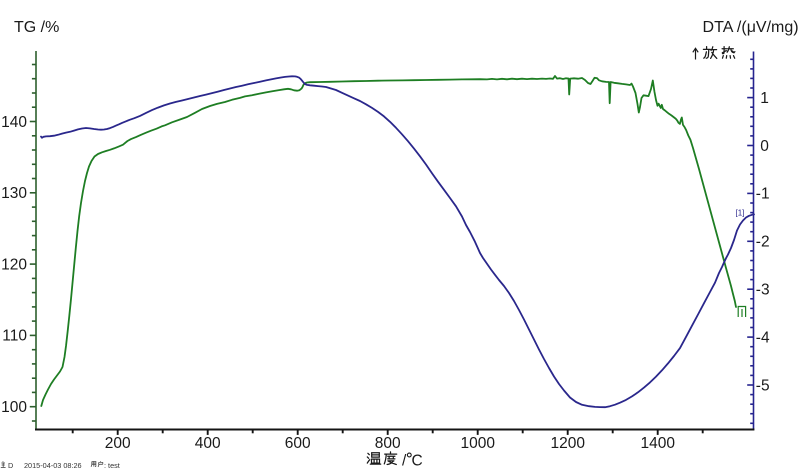 The width and height of the screenshot is (800, 472). Describe the element at coordinates (53, 465) in the screenshot. I see `svg-text: 2015-04-03 08:26` at that location.